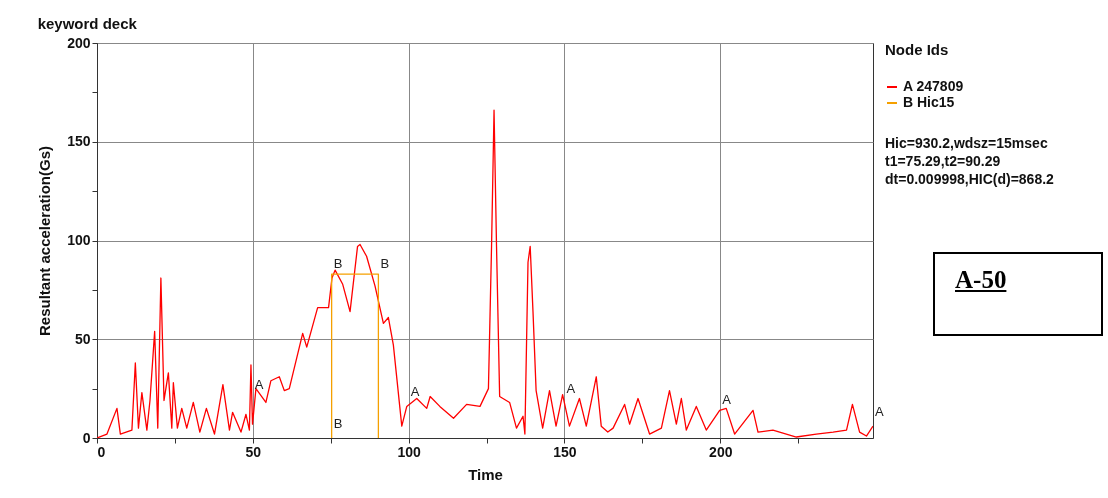  I want to click on x-axis-title: Time, so click(485, 474).